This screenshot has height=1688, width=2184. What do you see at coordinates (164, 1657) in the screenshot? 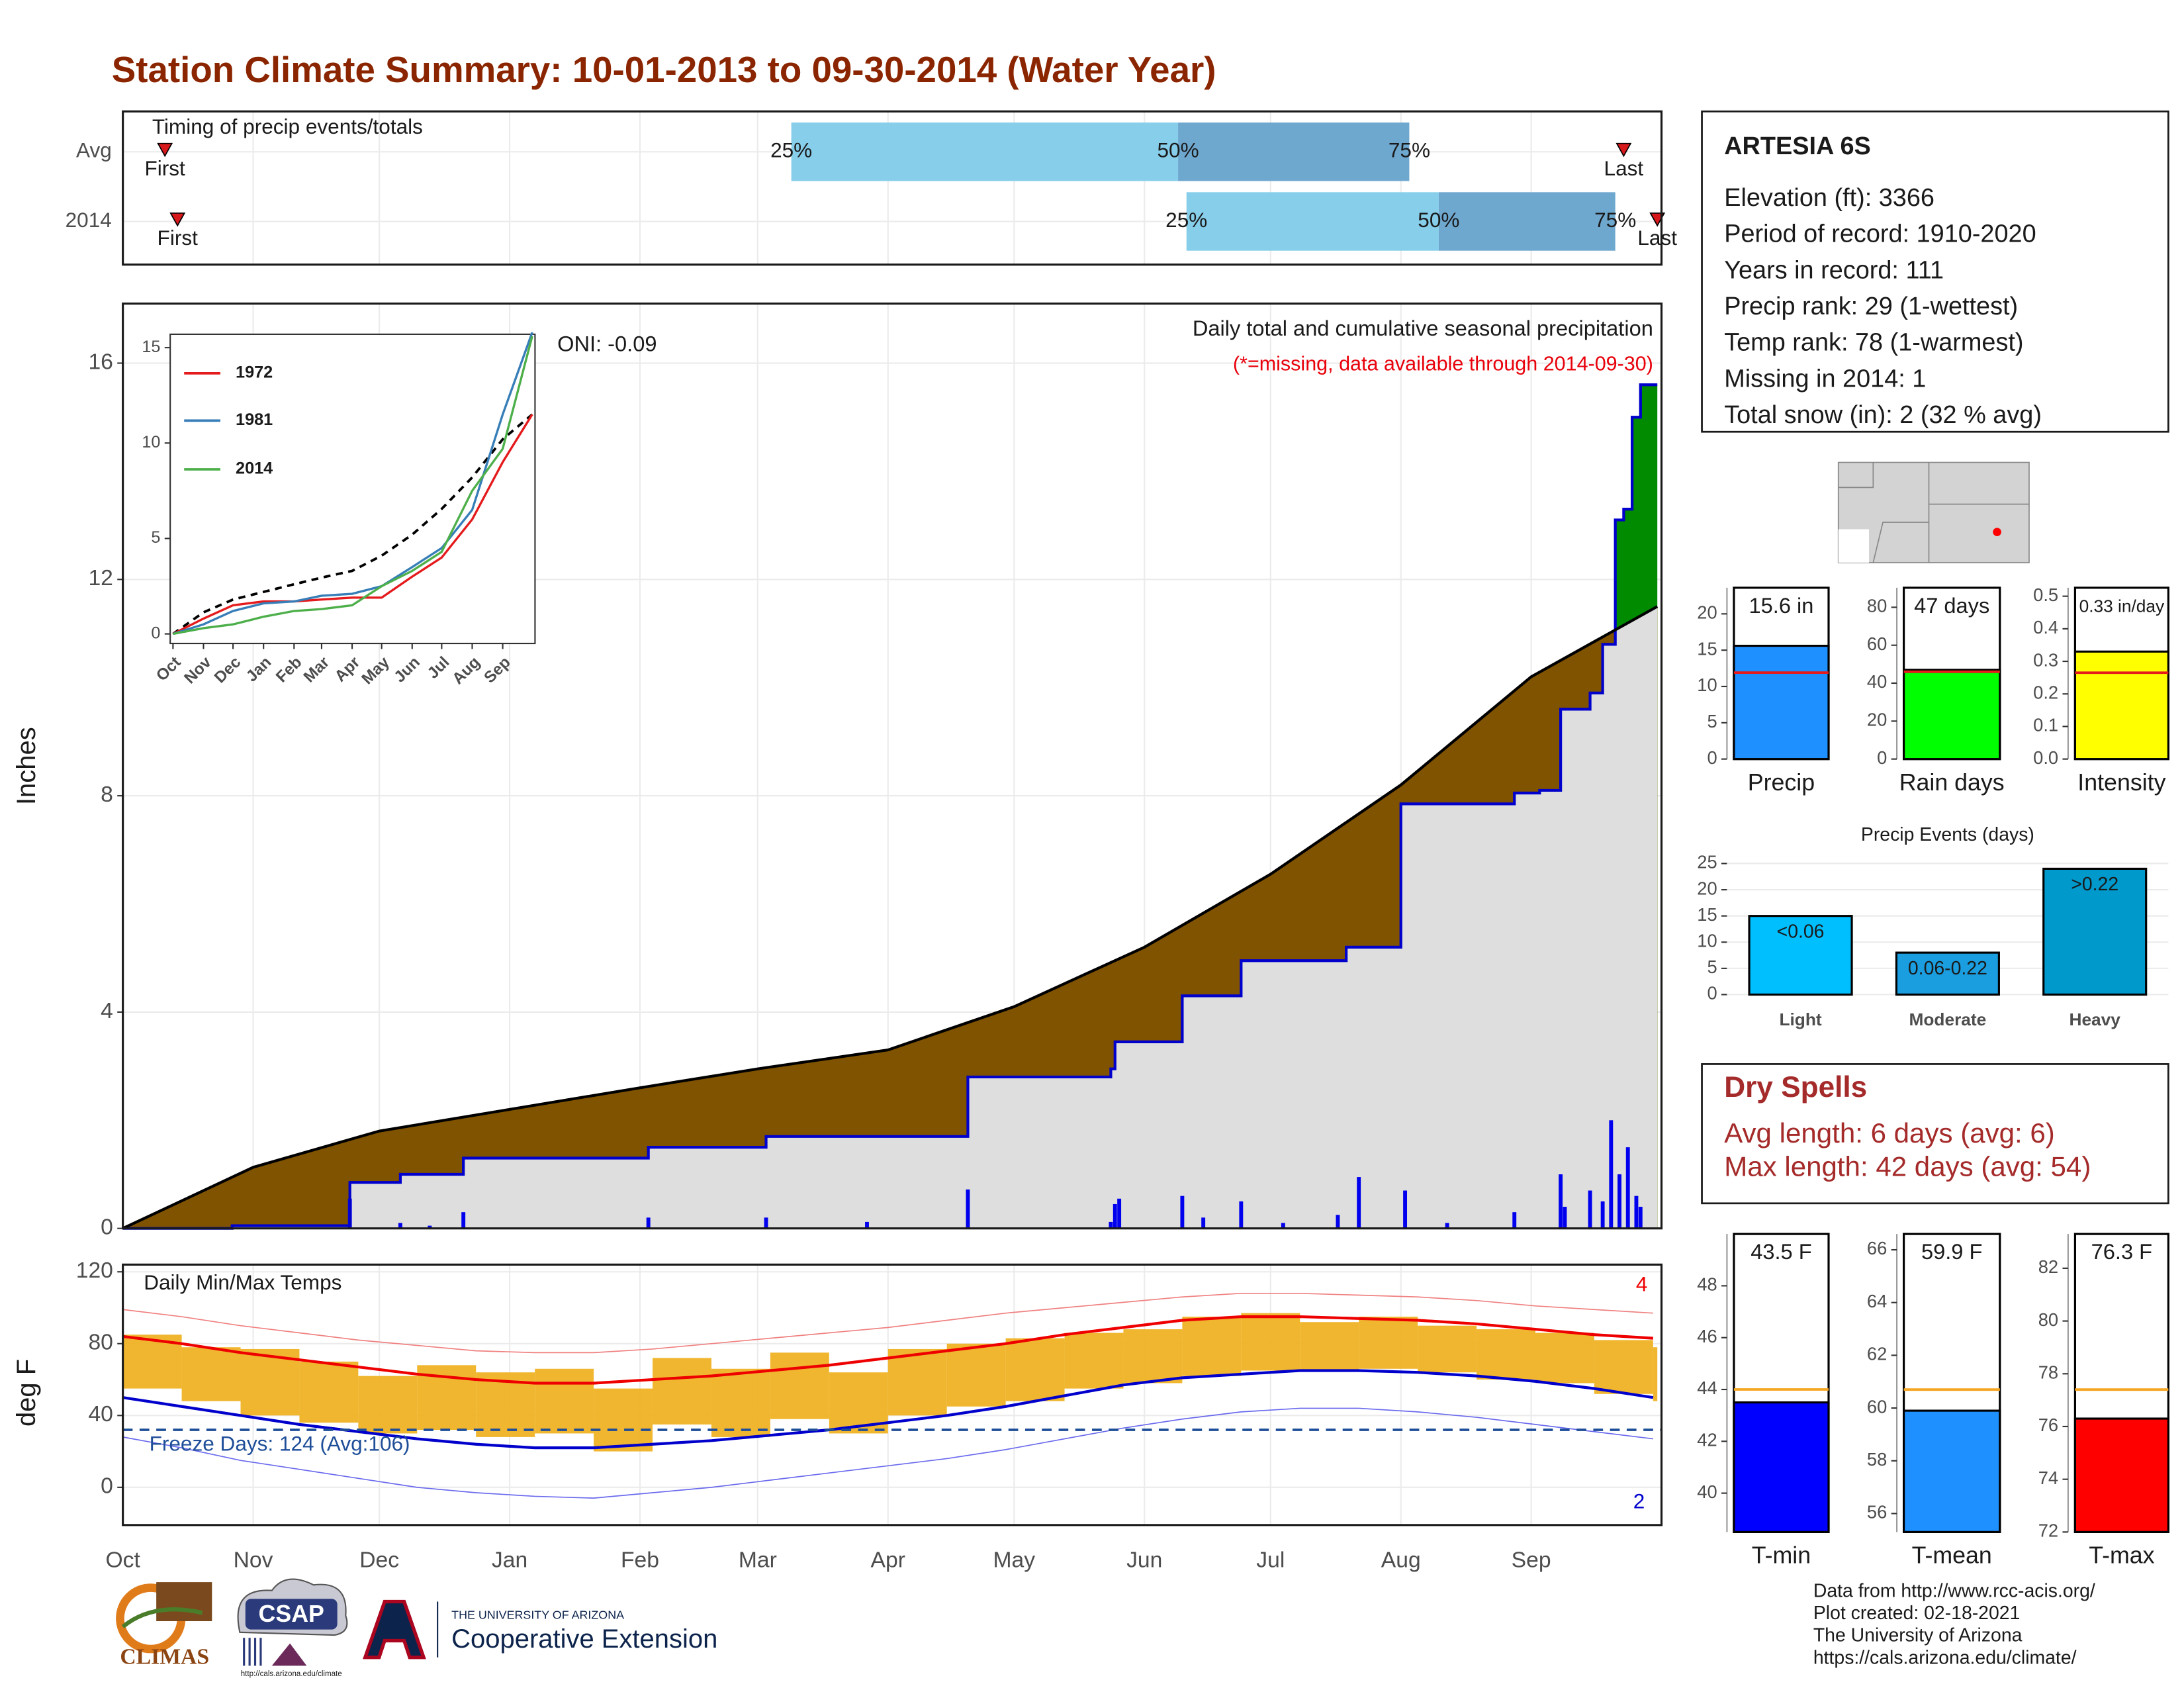
I see `logo-text: CLIMAS` at bounding box center [164, 1657].